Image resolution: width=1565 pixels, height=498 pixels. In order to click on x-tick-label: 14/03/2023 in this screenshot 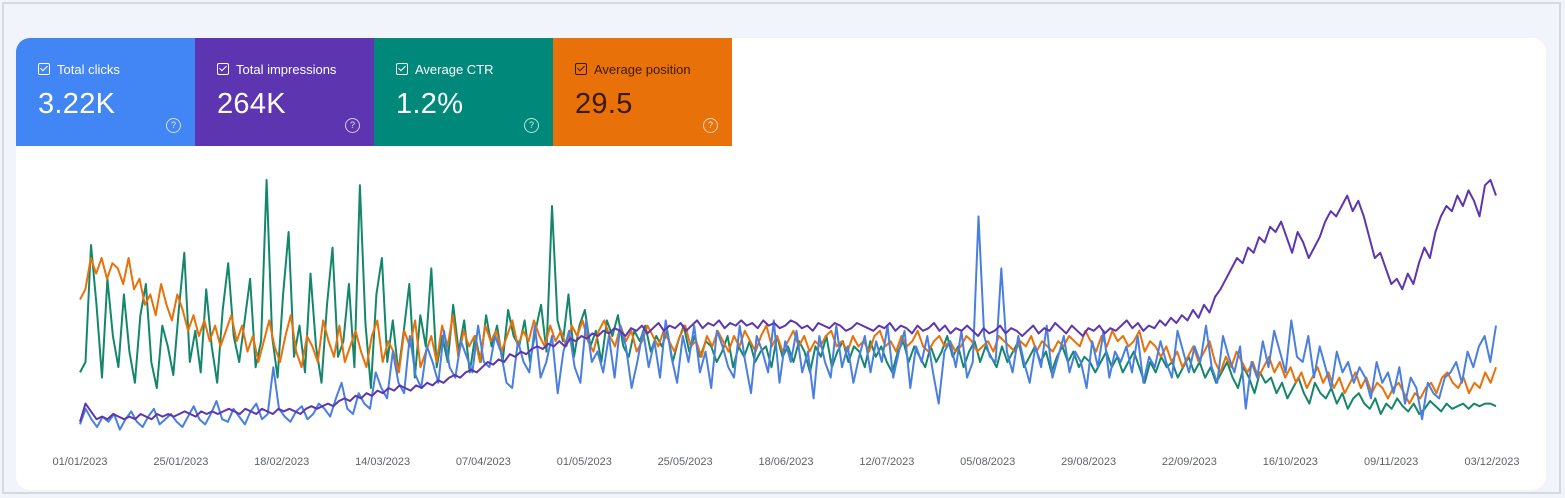, I will do `click(382, 462)`.